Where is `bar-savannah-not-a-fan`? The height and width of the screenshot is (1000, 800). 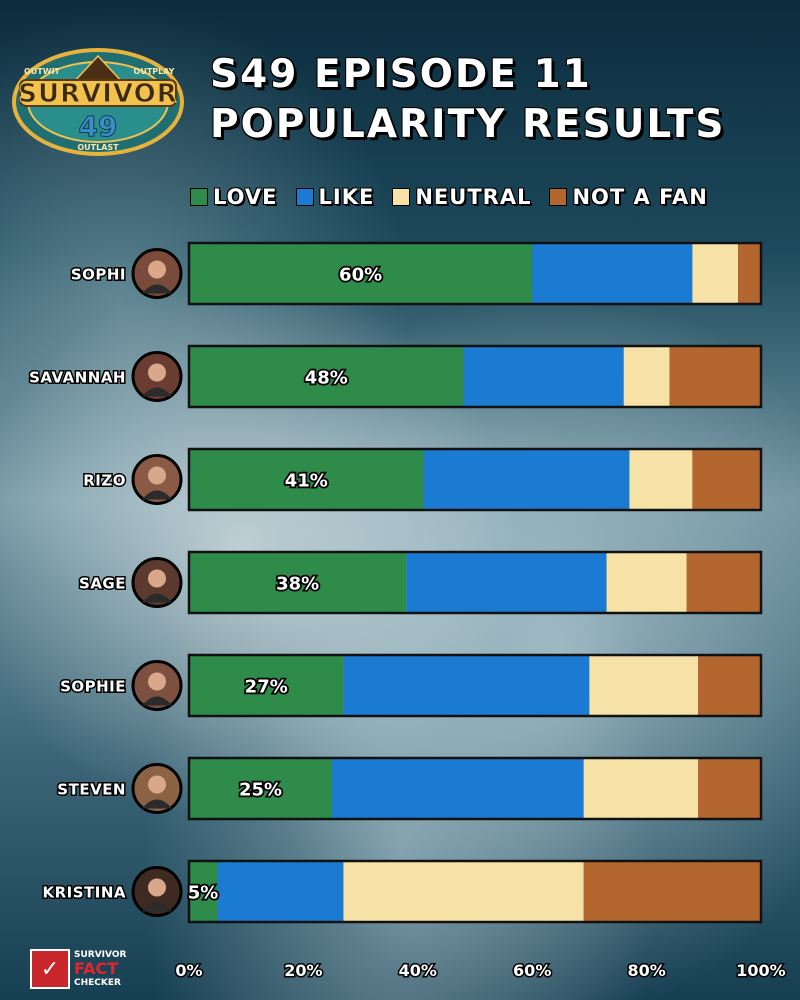
bar-savannah-not-a-fan is located at coordinates (715, 376).